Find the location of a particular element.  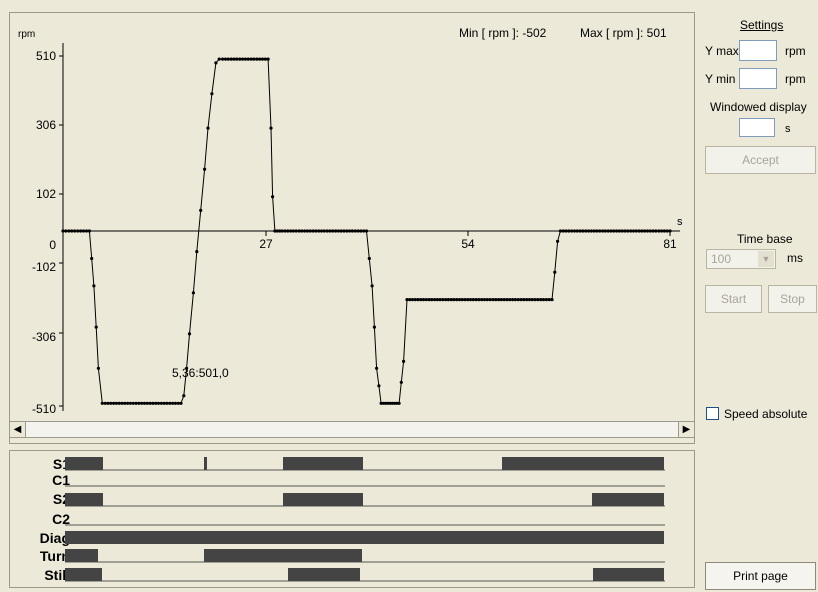

signal-label-still: Still is located at coordinates (57, 575).